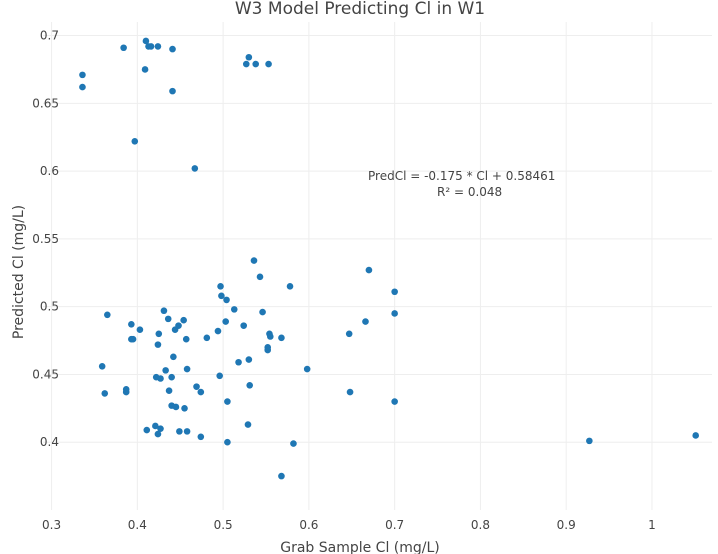 This screenshot has height=554, width=718. What do you see at coordinates (360, 547) in the screenshot?
I see `x-axis-label: Grab Sample Cl (mg/L)` at bounding box center [360, 547].